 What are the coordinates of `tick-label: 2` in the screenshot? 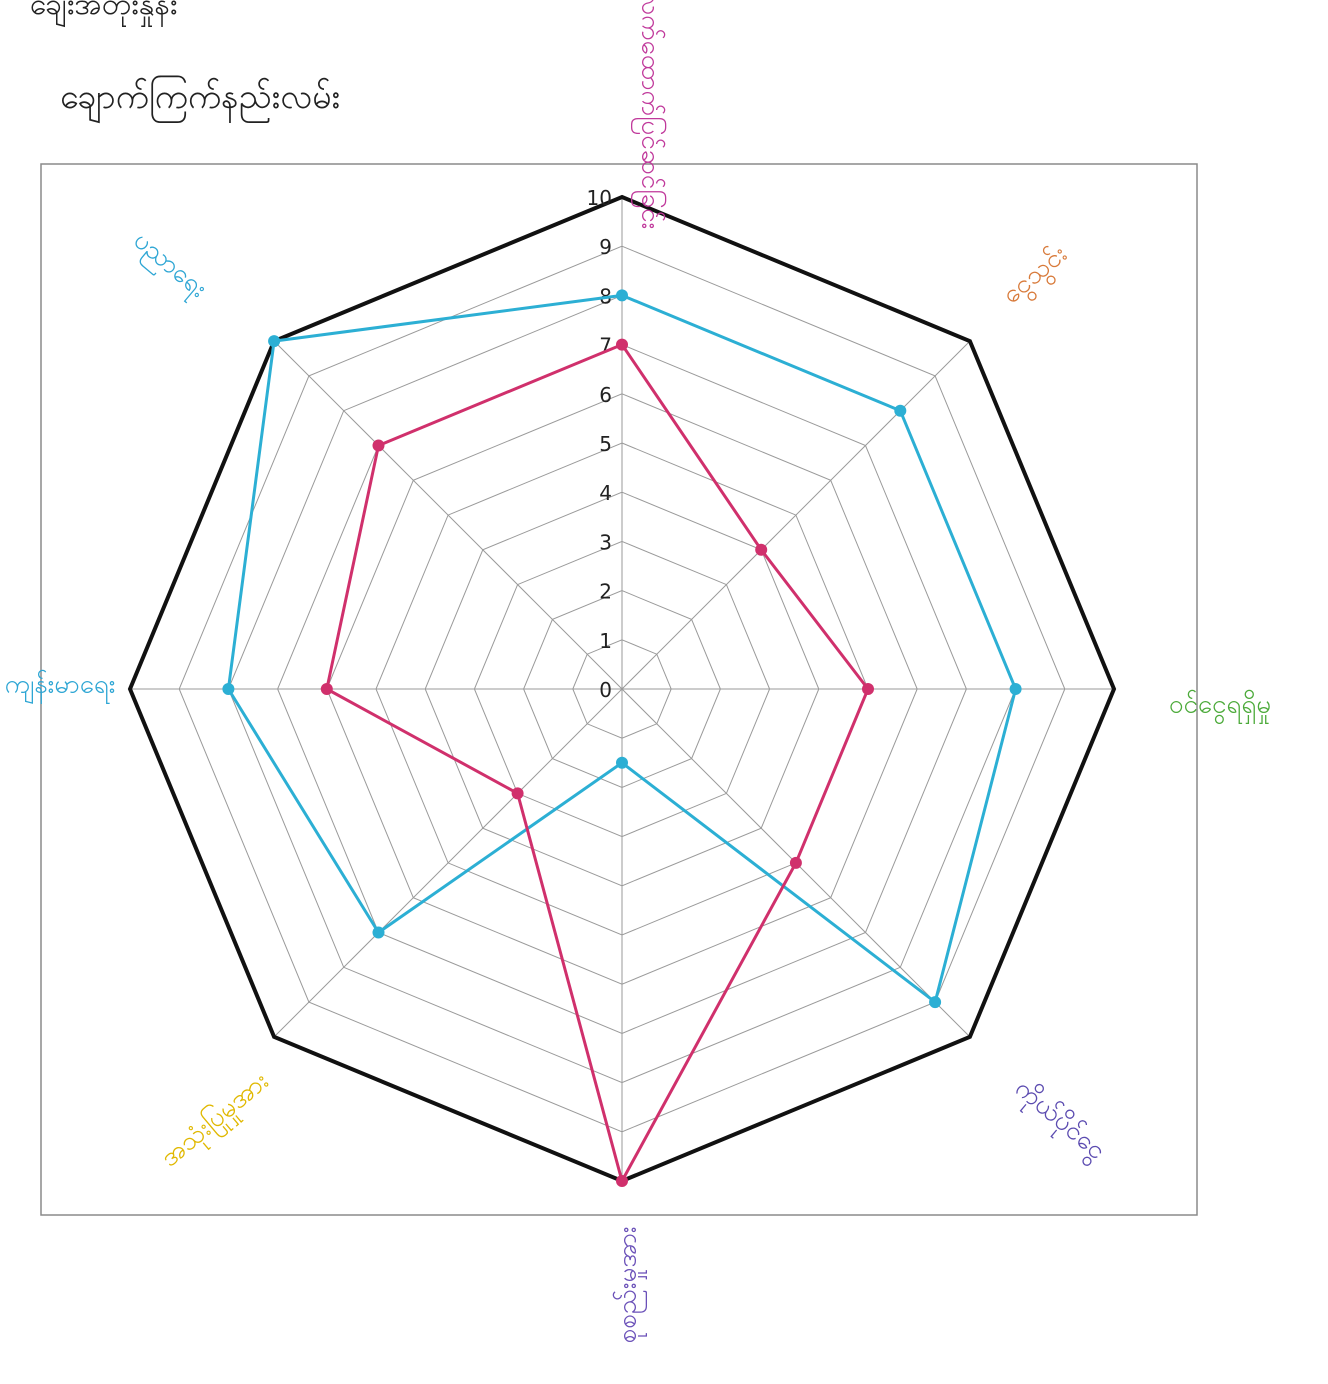 It's located at (605, 592).